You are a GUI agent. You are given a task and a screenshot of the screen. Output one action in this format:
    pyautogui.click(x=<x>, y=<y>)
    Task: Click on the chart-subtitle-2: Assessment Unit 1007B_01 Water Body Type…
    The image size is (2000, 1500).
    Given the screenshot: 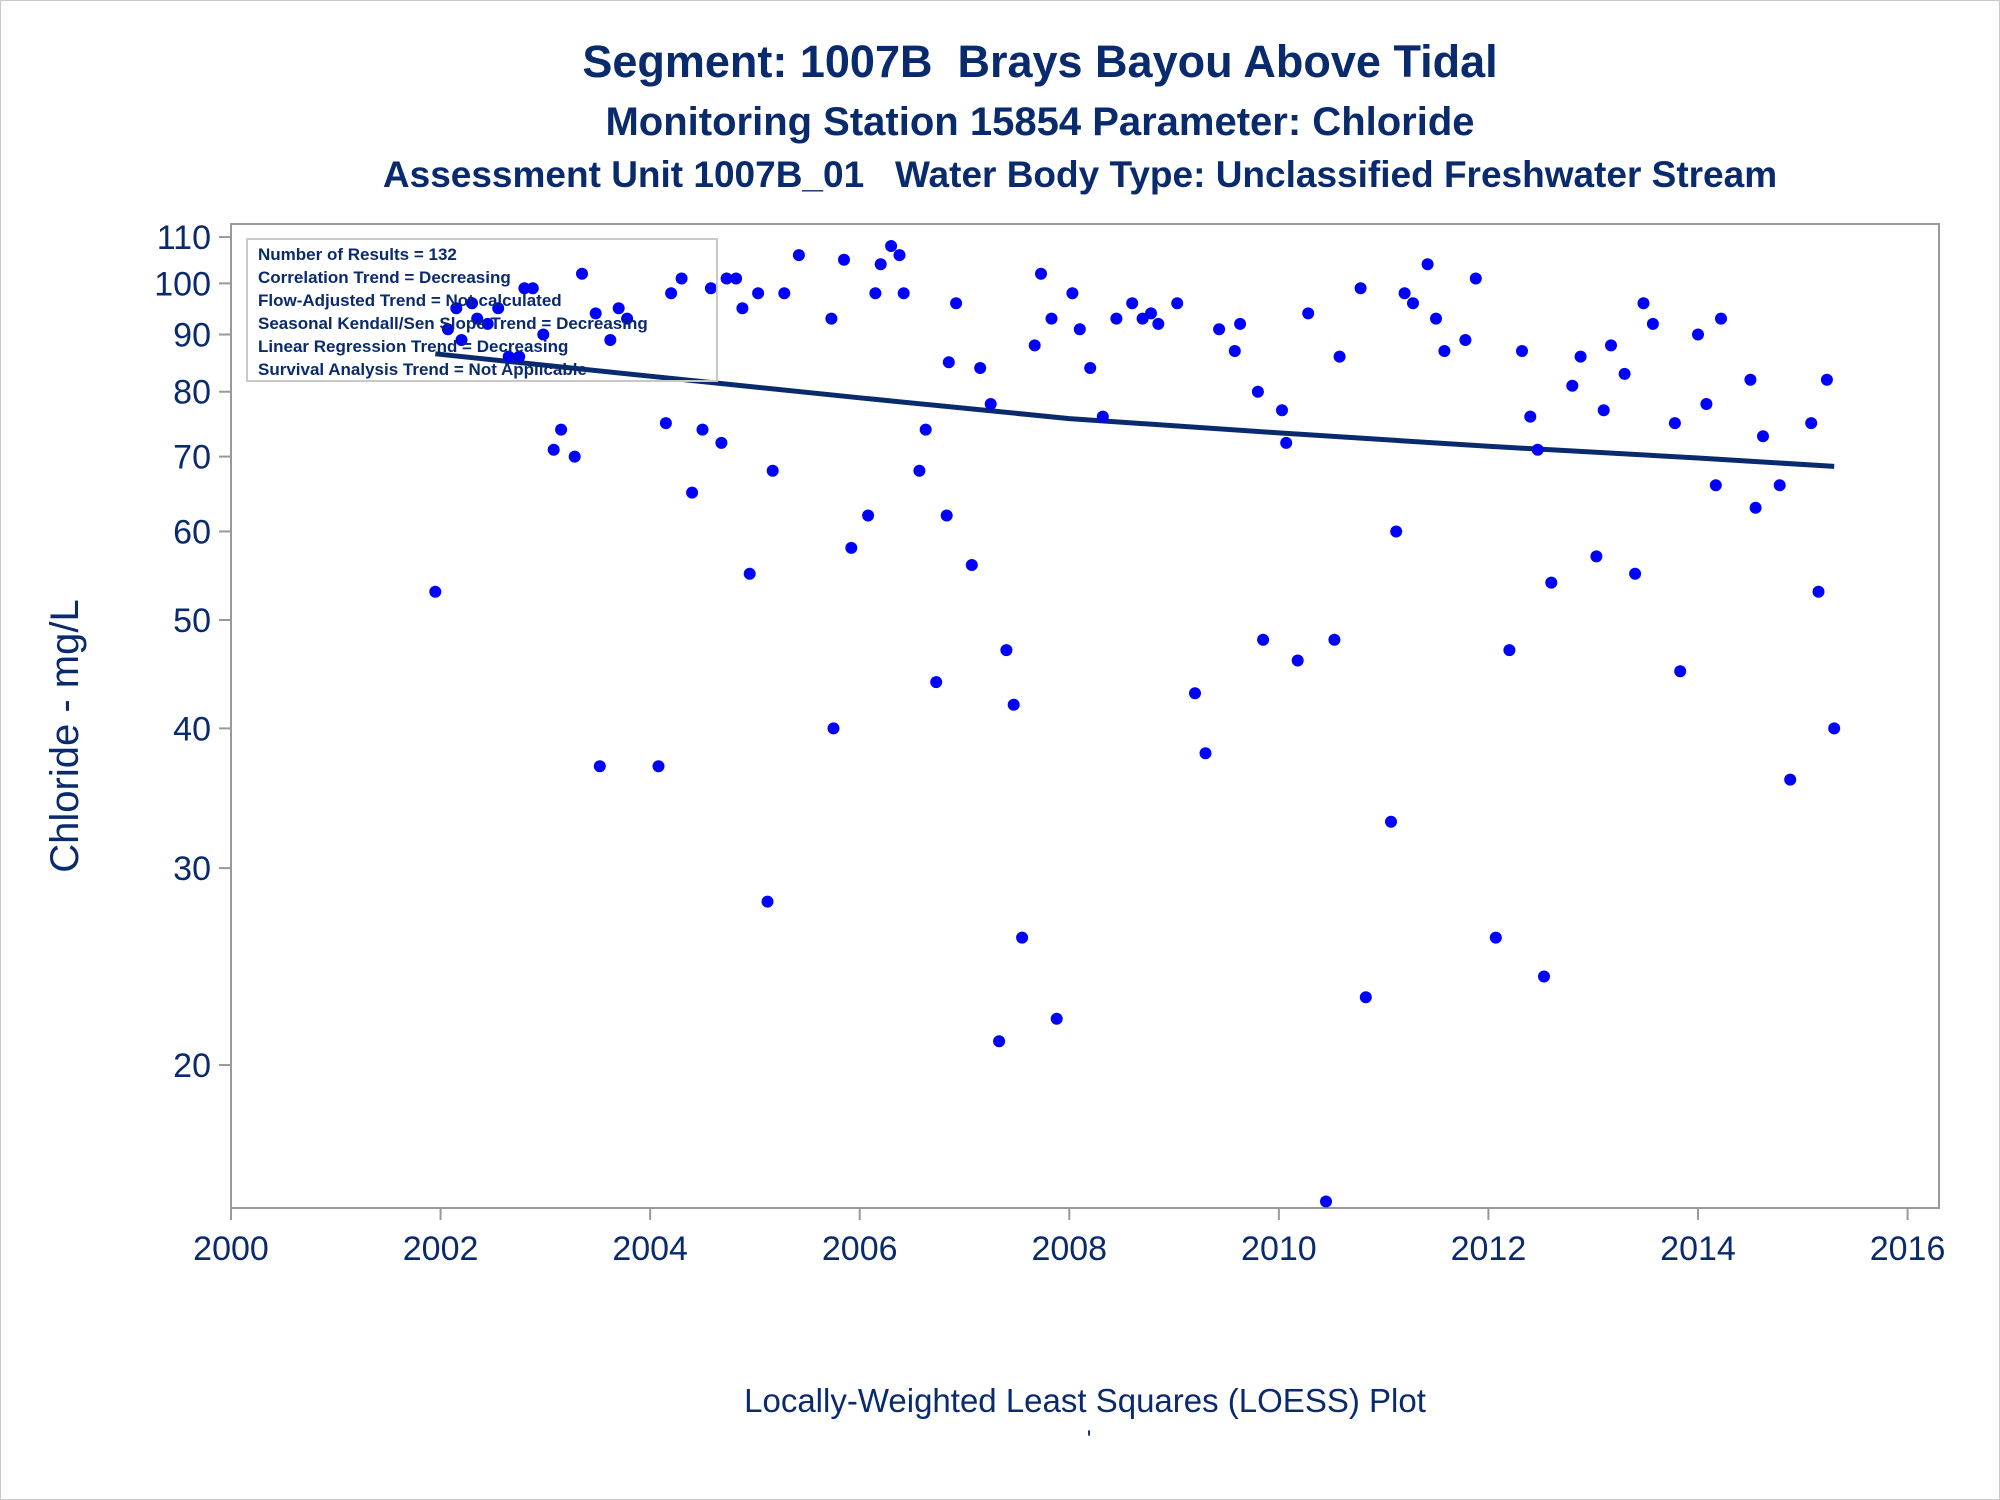 What is the action you would take?
    pyautogui.click(x=1080, y=174)
    